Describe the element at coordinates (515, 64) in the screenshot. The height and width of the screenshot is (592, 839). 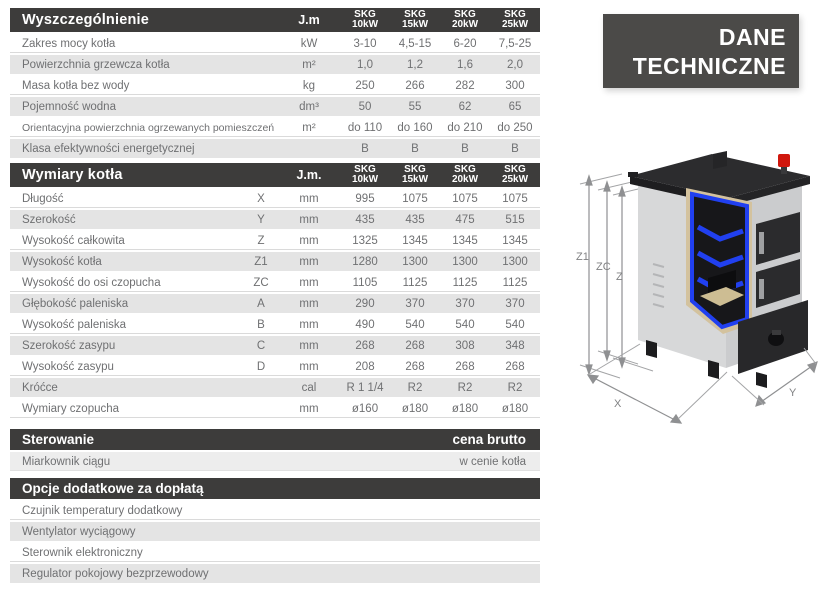
I see `row-value: 2,0` at that location.